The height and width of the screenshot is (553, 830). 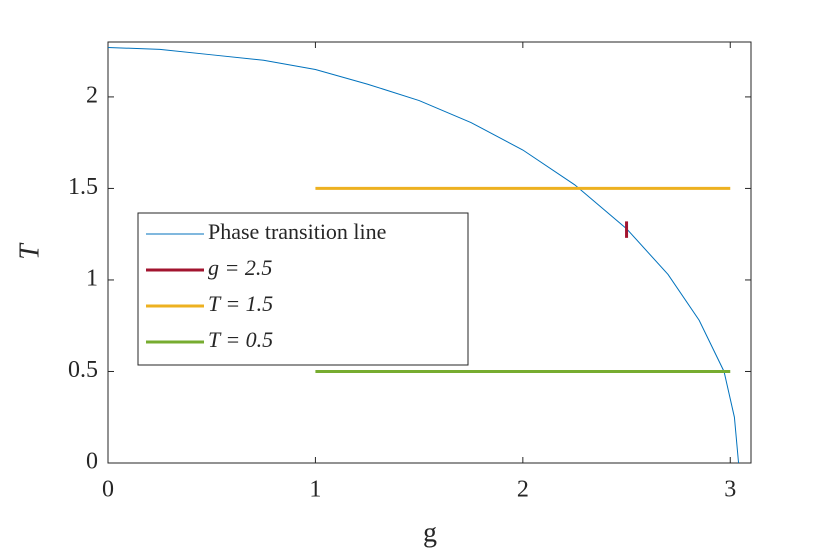 I want to click on y-tick-label: 2, so click(x=92, y=95).